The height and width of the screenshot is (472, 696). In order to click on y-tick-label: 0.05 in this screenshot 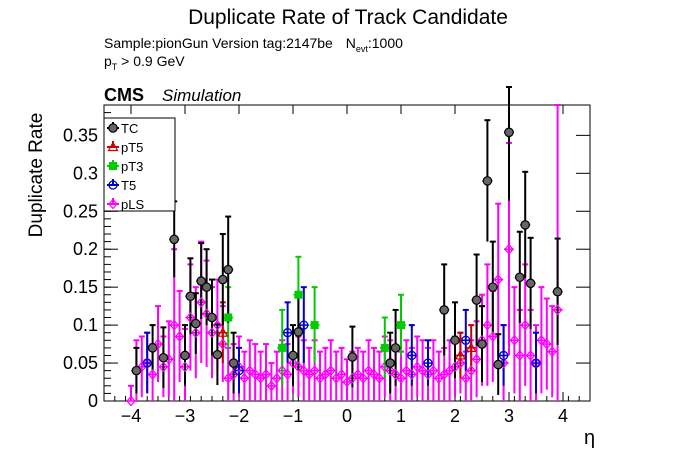, I will do `click(80, 363)`.